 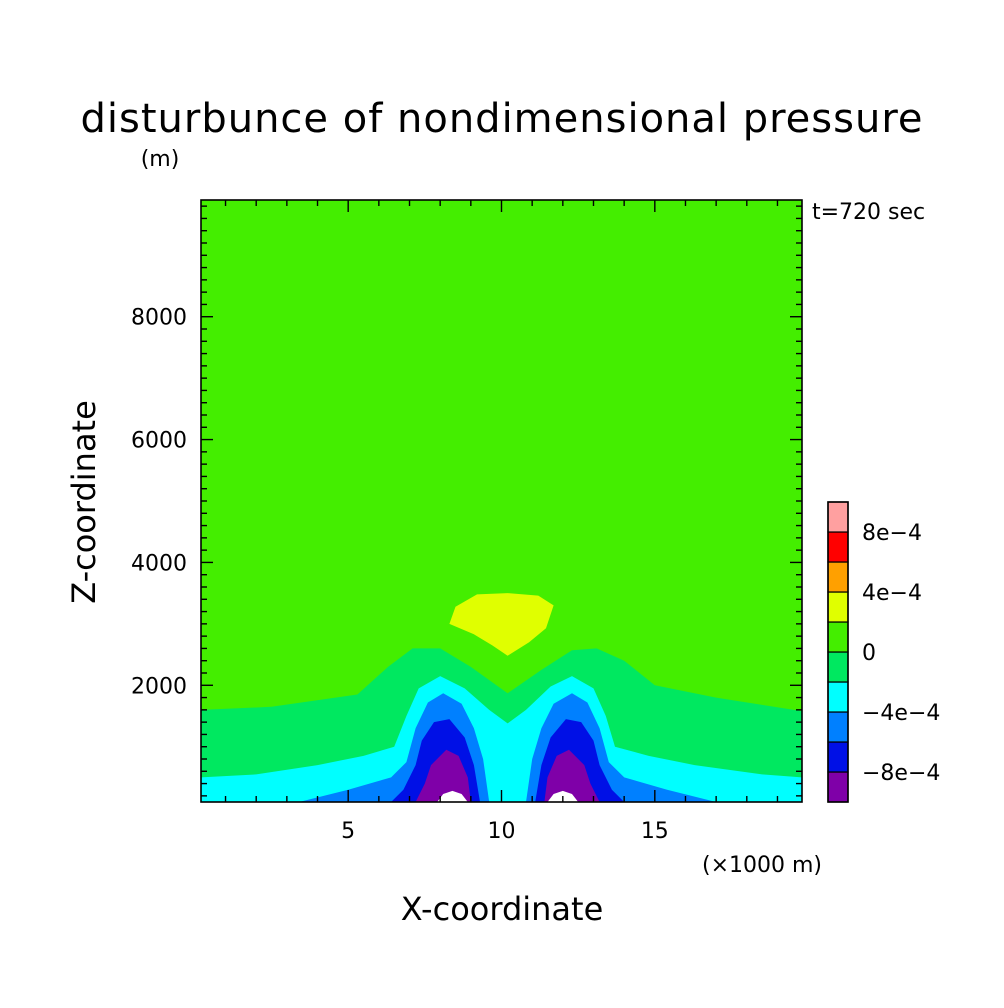 What do you see at coordinates (655, 831) in the screenshot?
I see `x-tick-label: 15` at bounding box center [655, 831].